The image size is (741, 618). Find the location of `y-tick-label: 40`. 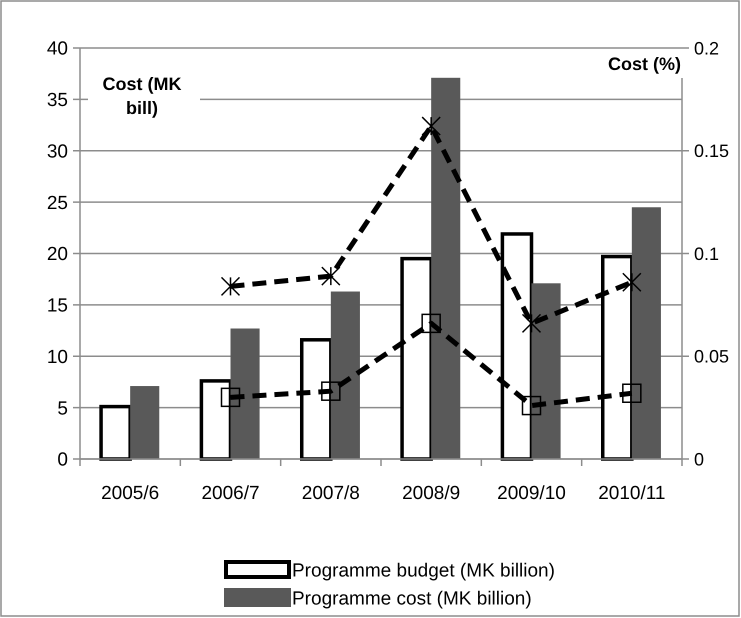

y-tick-label: 40 is located at coordinates (57, 49).